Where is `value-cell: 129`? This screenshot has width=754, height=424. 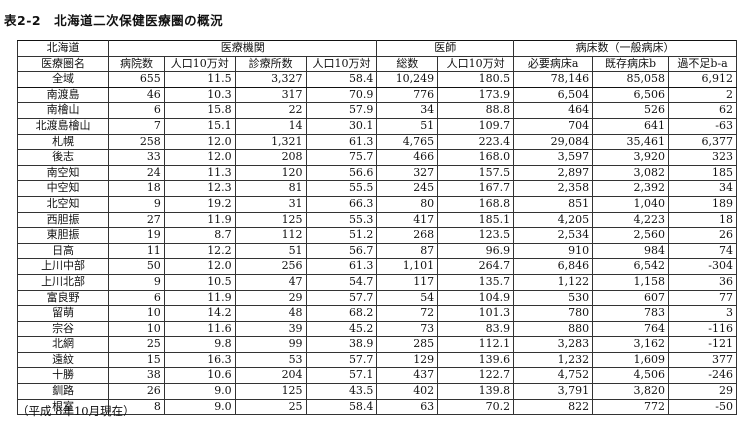
value-cell: 129 is located at coordinates (407, 360).